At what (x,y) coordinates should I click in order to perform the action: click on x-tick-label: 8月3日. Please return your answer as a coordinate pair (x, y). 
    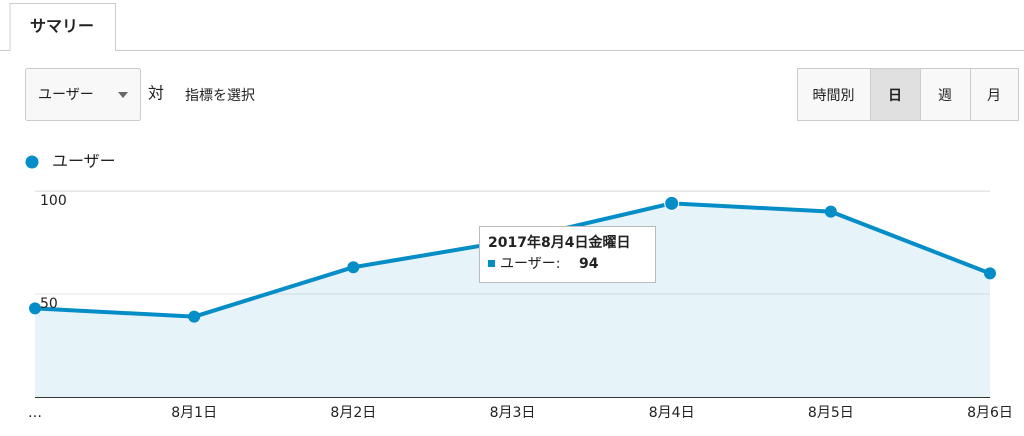
    Looking at the image, I should click on (513, 413).